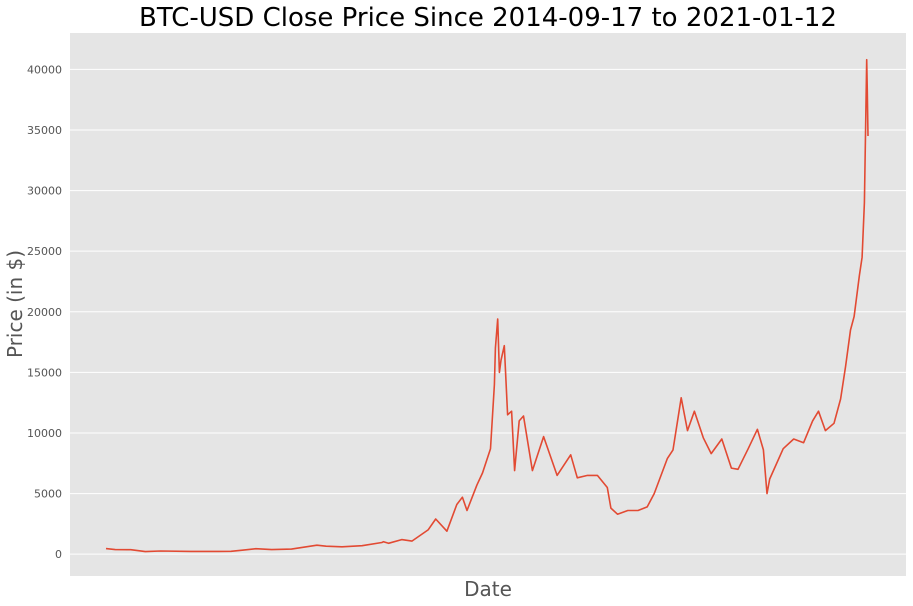 The height and width of the screenshot is (606, 913). Describe the element at coordinates (44, 69) in the screenshot. I see `y-tick-label: 40000` at that location.